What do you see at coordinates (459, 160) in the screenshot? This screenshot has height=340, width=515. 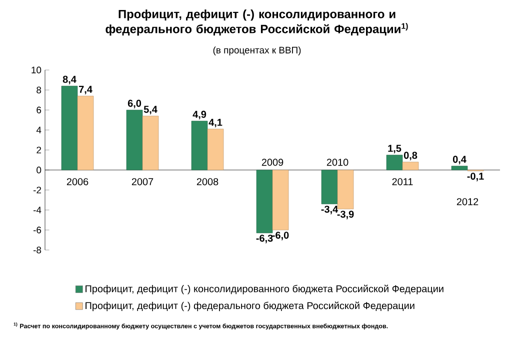 I see `data-label: 0,4` at bounding box center [459, 160].